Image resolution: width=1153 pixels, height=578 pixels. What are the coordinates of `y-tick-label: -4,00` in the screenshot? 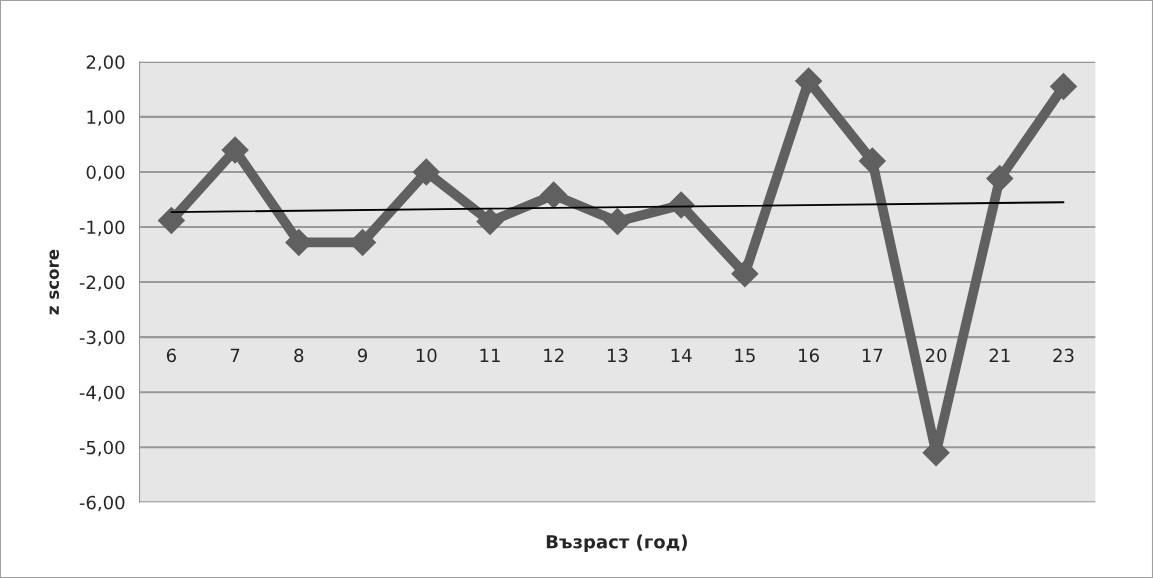 It's located at (102, 393).